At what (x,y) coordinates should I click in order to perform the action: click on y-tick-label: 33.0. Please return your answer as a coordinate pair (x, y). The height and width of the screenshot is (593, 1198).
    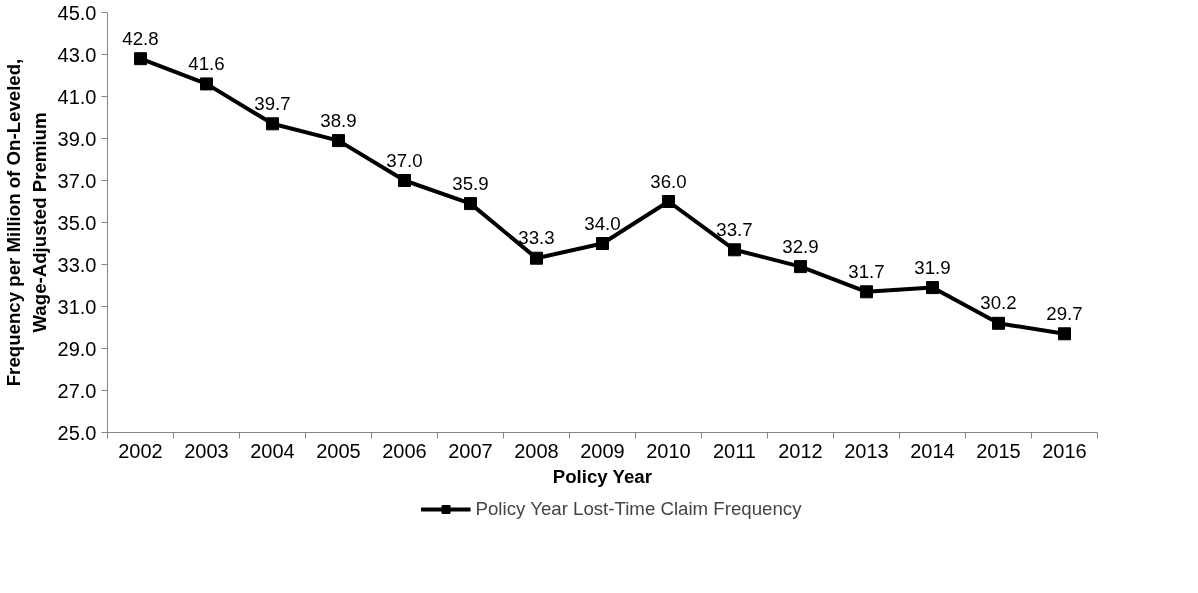
    Looking at the image, I should click on (77, 264).